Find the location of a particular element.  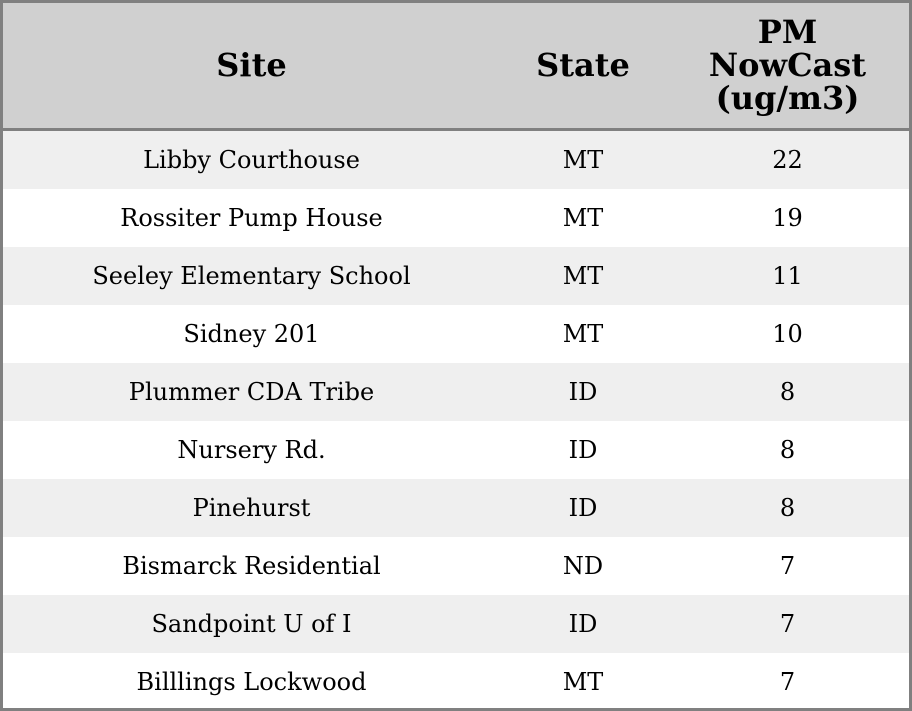

cell-pm: 19 is located at coordinates (787, 218).